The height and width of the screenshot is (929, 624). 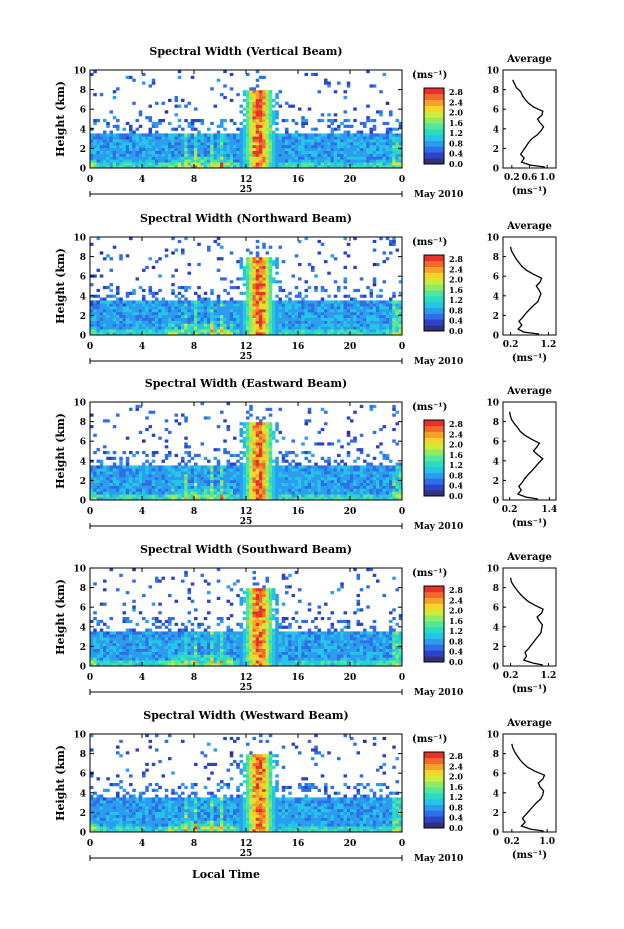 I want to click on xtick-label: 16, so click(x=298, y=512).